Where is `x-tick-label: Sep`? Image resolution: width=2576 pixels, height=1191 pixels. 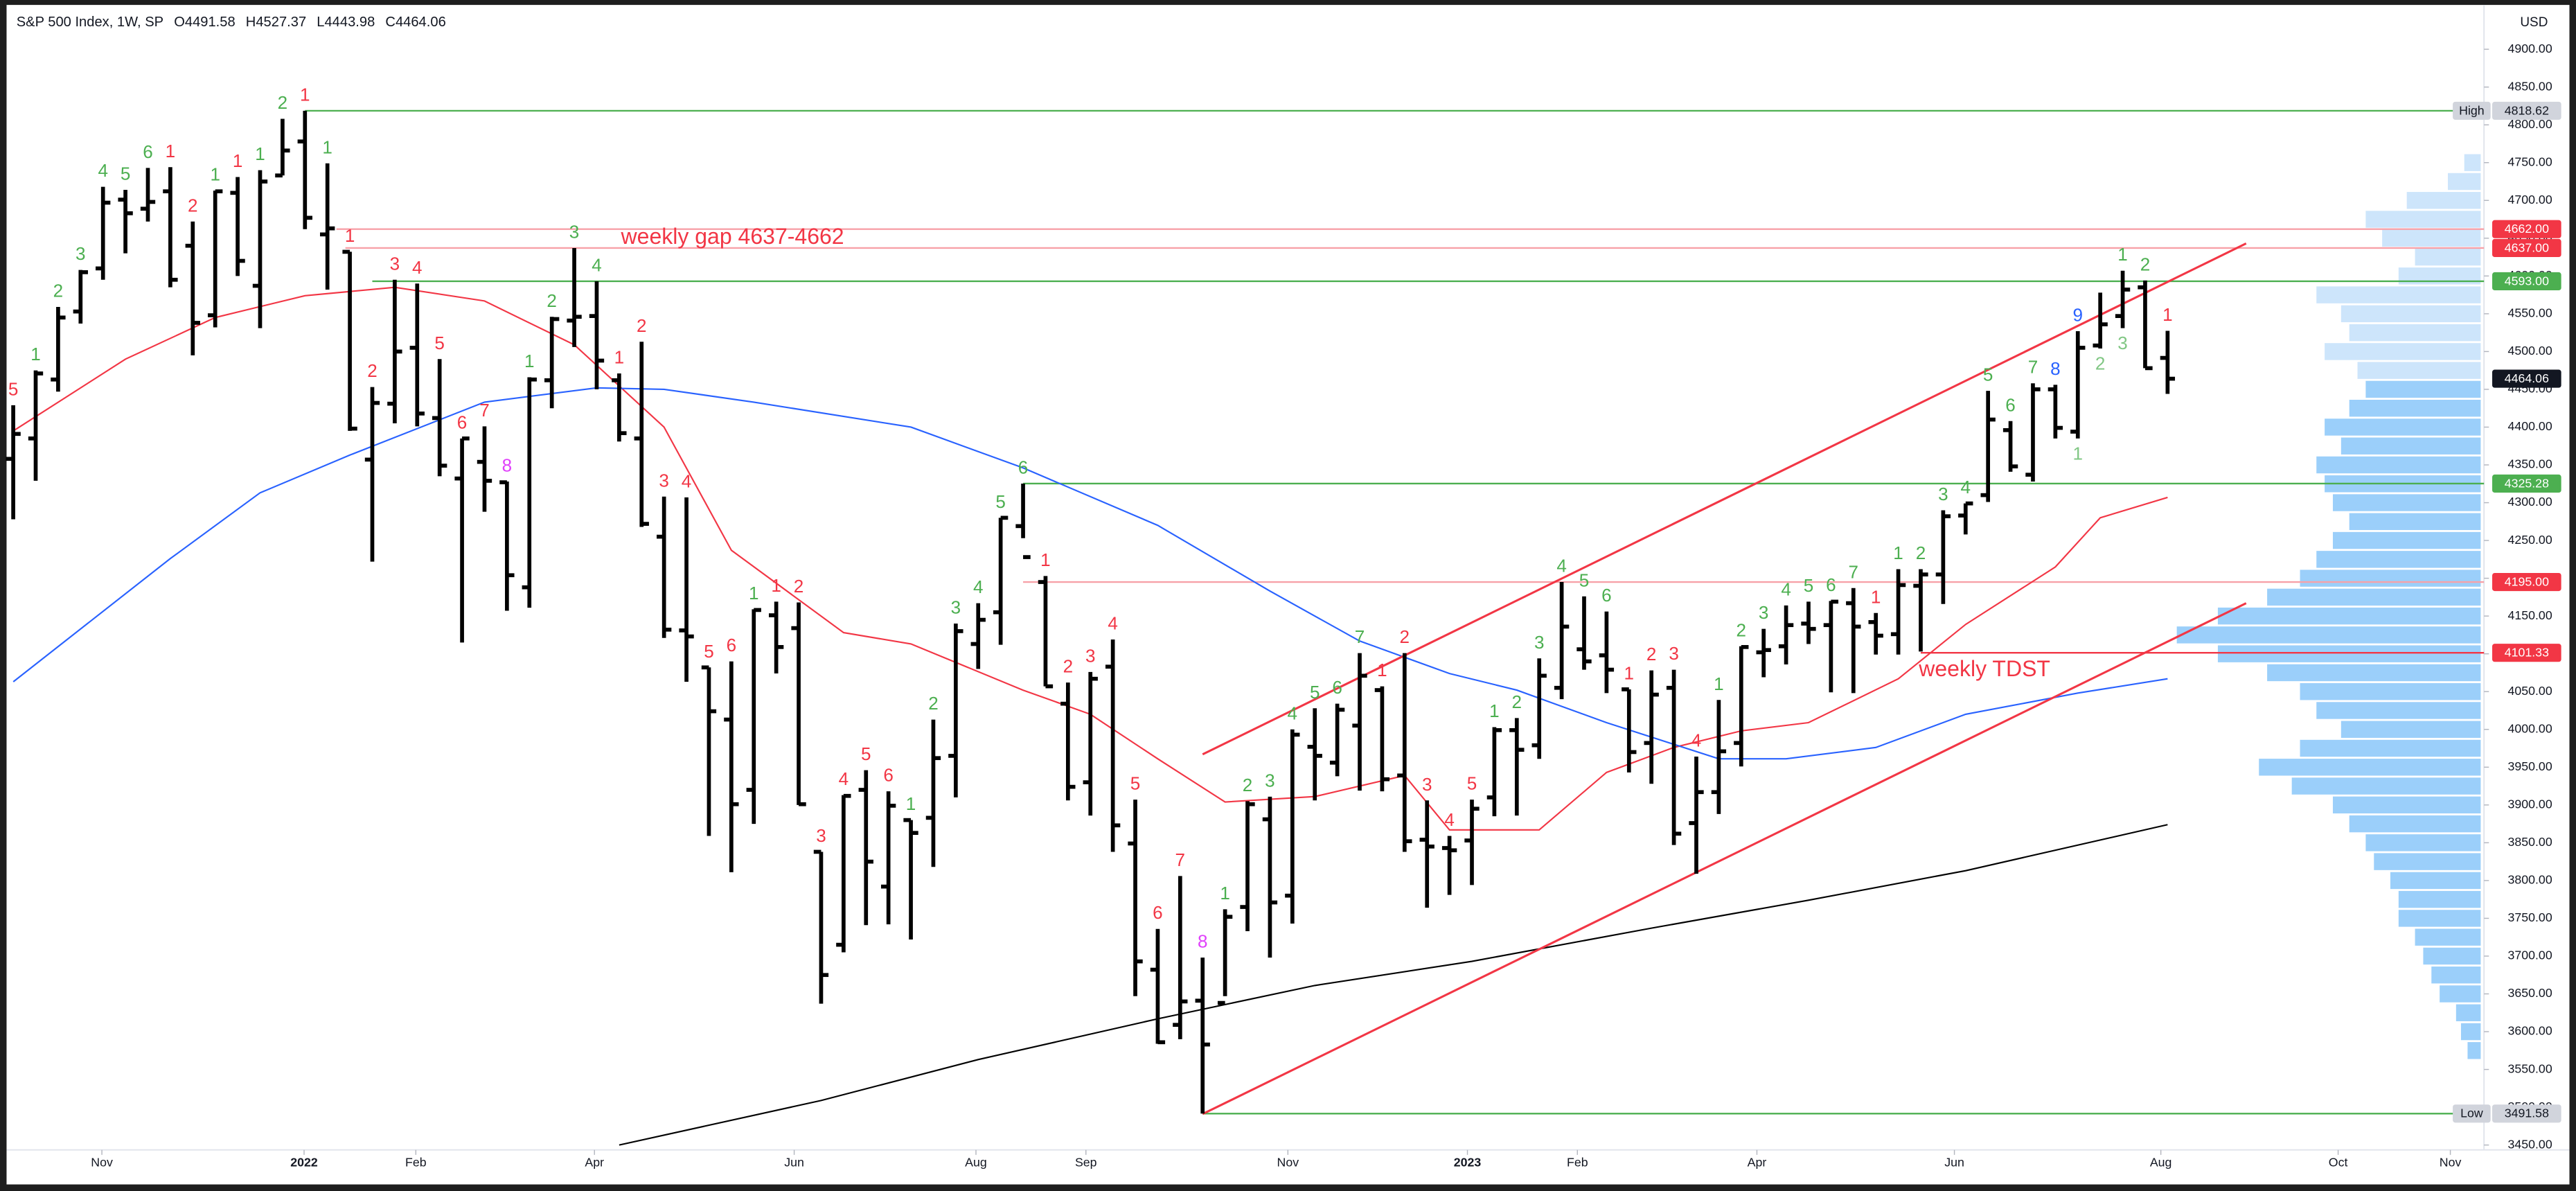
x-tick-label: Sep is located at coordinates (1086, 1162).